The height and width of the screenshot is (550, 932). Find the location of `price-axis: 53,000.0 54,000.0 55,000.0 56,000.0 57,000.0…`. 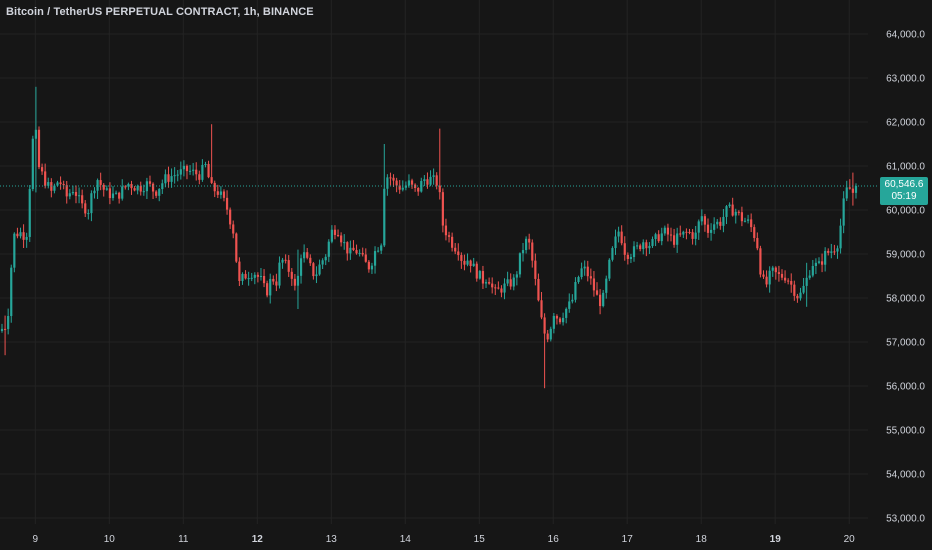

price-axis: 53,000.0 54,000.0 55,000.0 56,000.0 57,000.0… is located at coordinates (905, 277).